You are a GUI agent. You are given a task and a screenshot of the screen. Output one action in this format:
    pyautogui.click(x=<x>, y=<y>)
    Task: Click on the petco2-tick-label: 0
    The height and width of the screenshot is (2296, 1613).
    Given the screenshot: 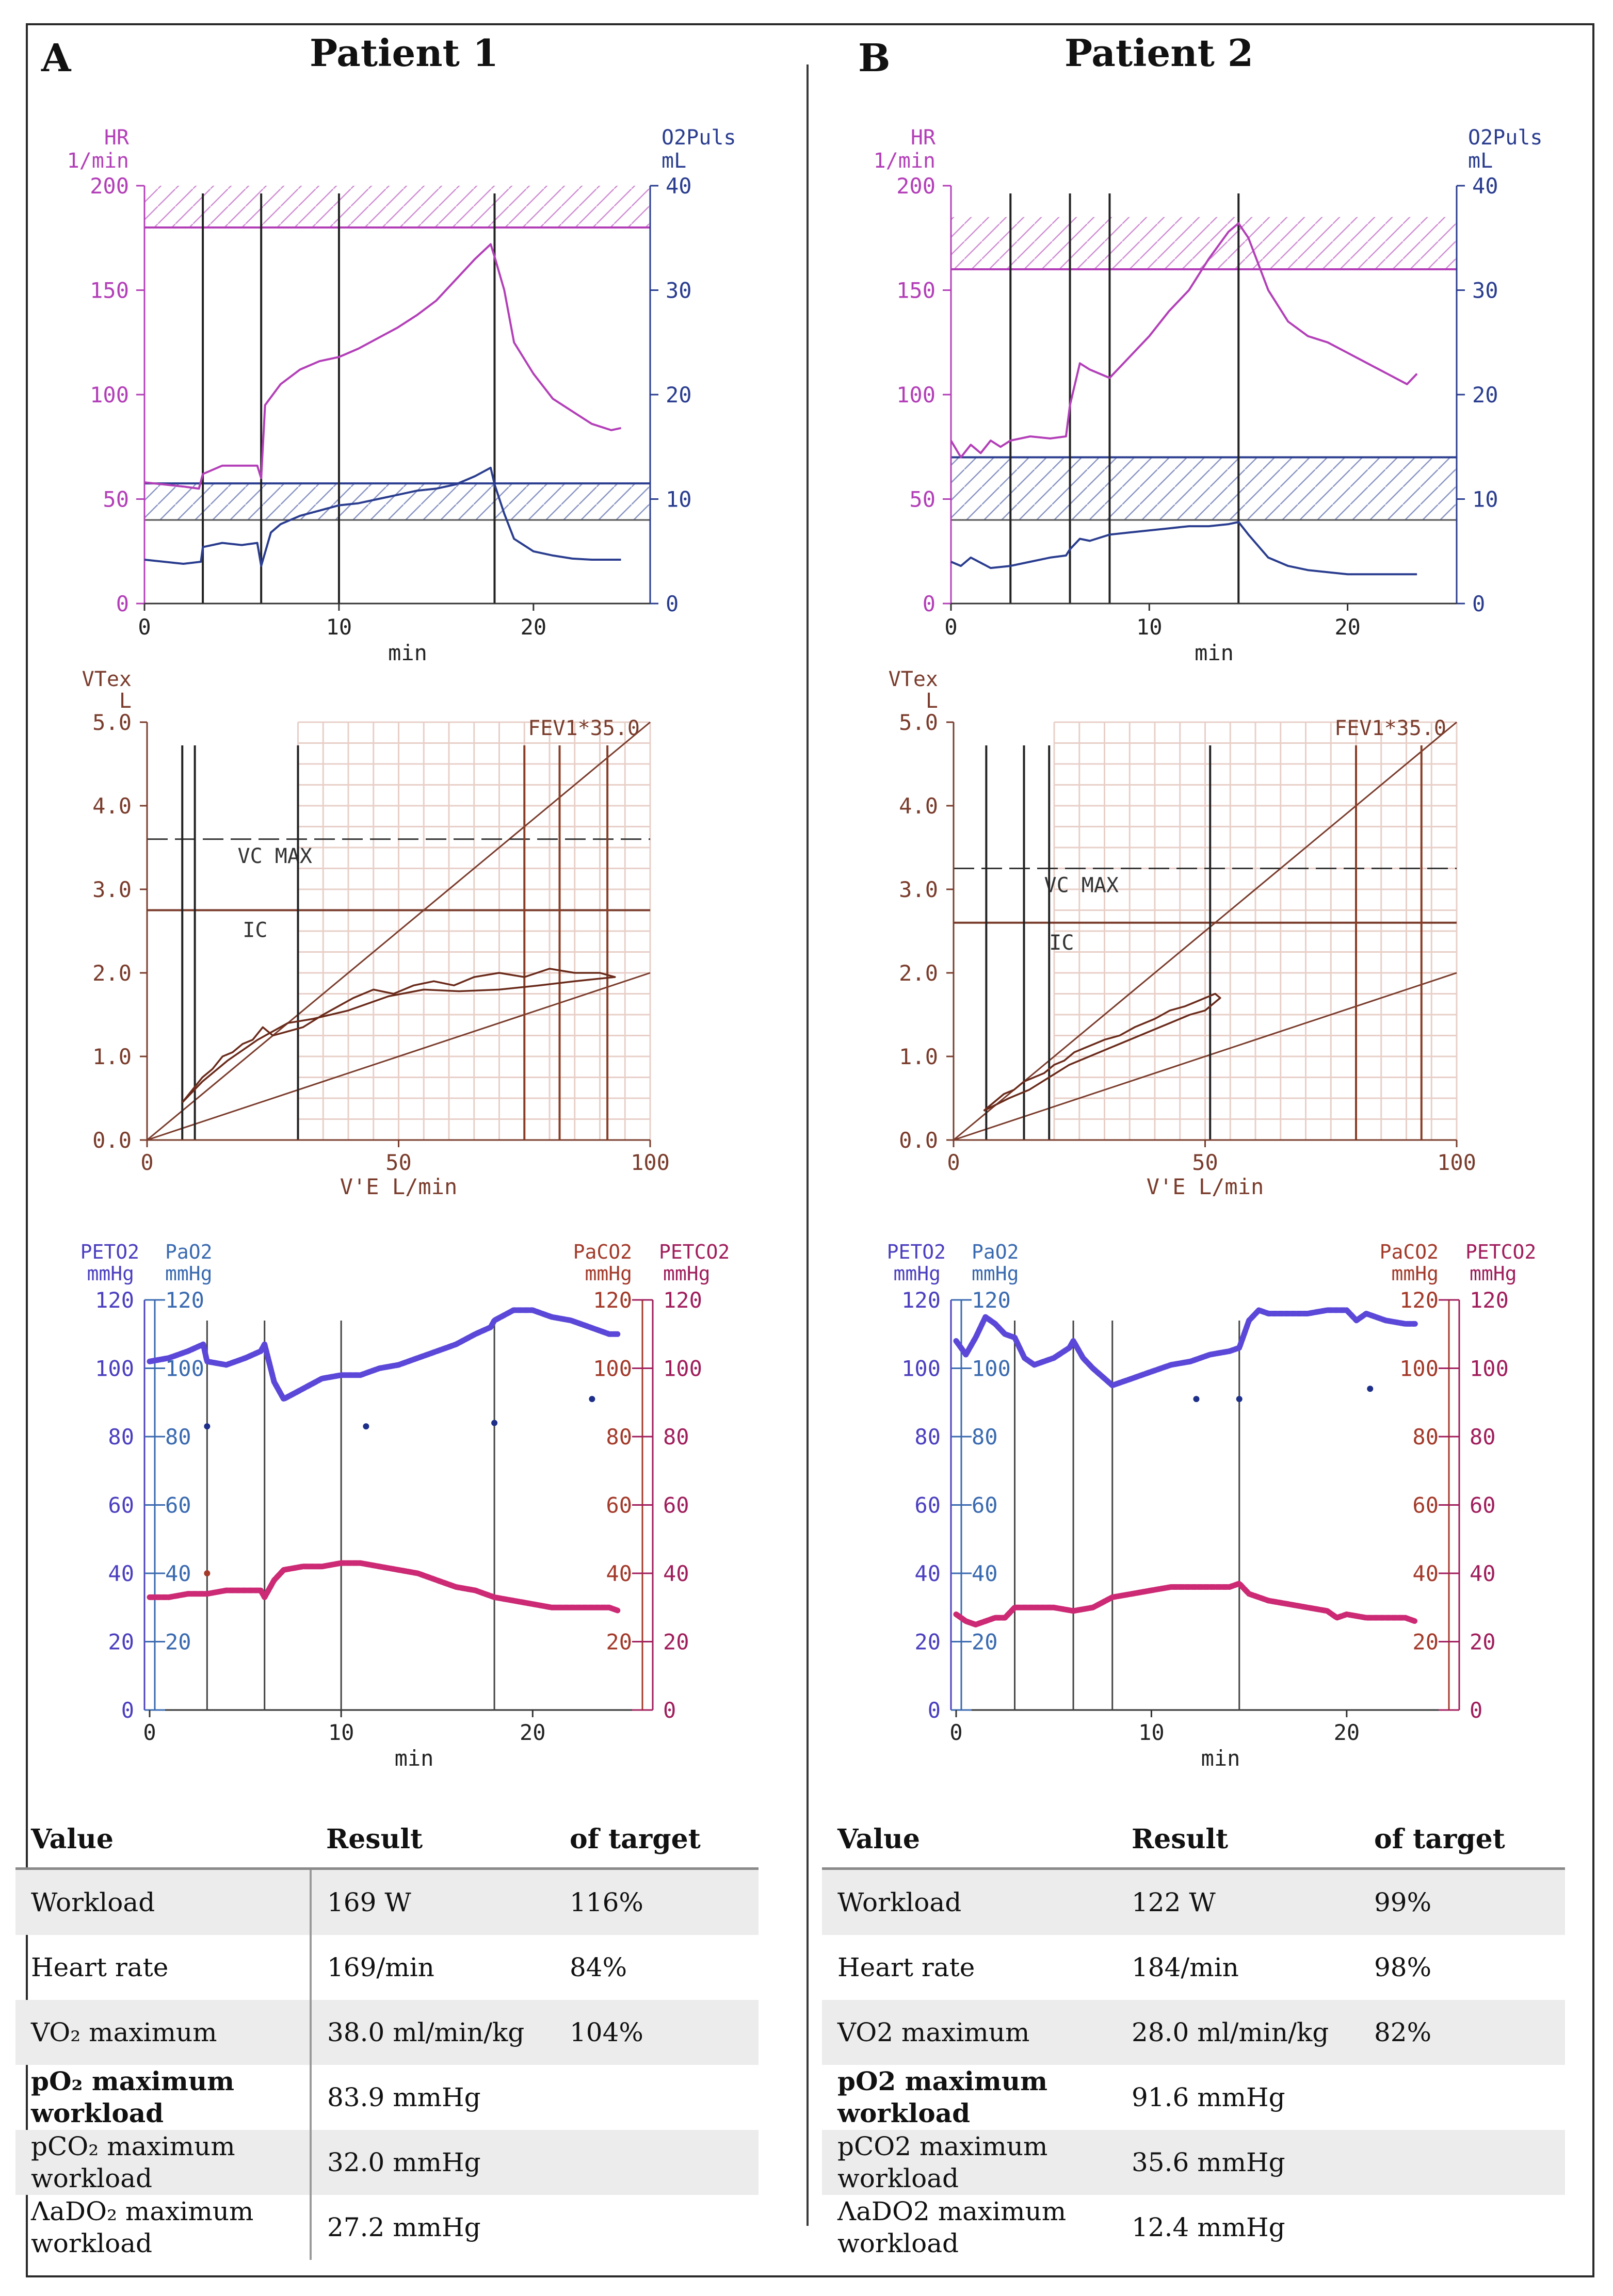 What is the action you would take?
    pyautogui.click(x=1476, y=1711)
    